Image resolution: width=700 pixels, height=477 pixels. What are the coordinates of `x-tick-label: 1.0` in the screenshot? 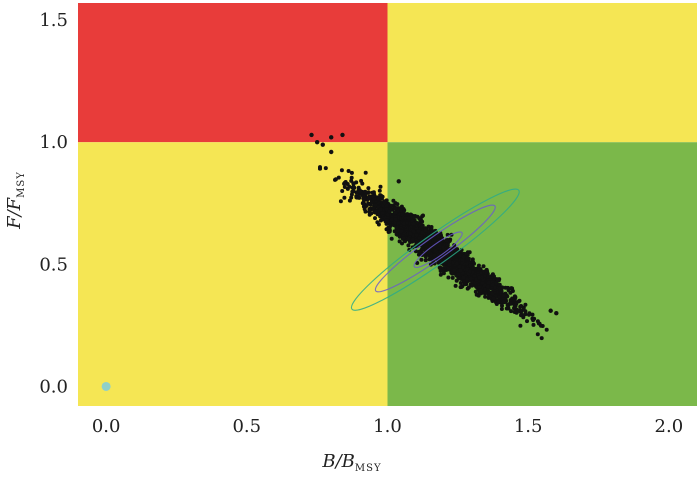 It's located at (387, 426).